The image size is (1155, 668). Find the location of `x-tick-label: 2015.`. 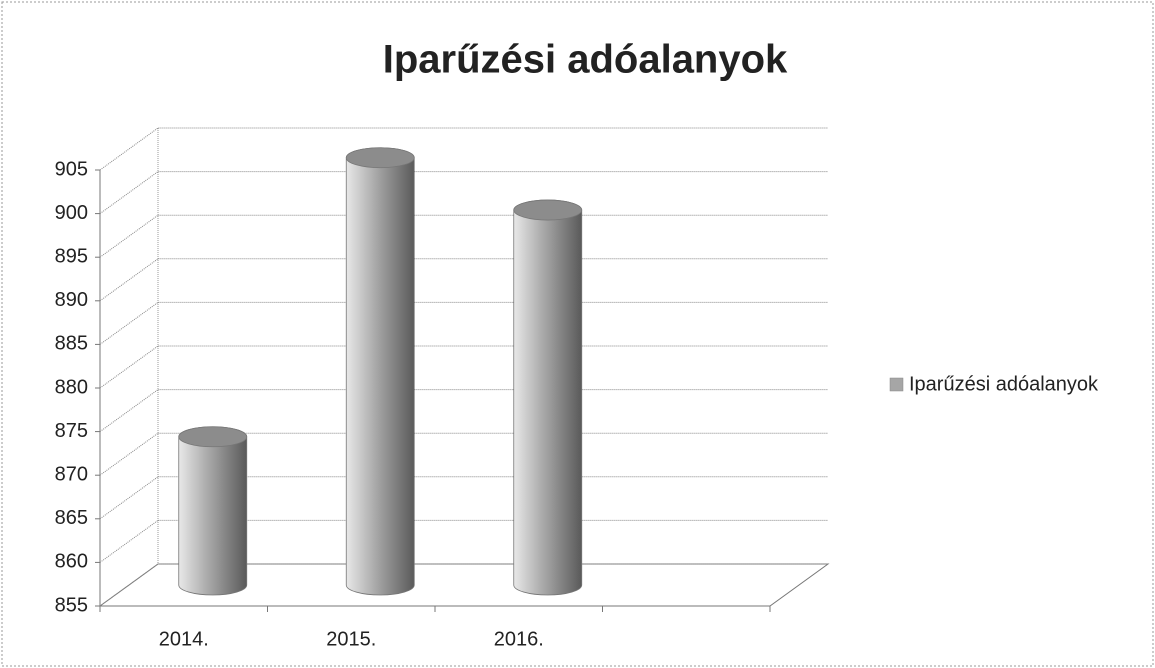

x-tick-label: 2015. is located at coordinates (351, 639).